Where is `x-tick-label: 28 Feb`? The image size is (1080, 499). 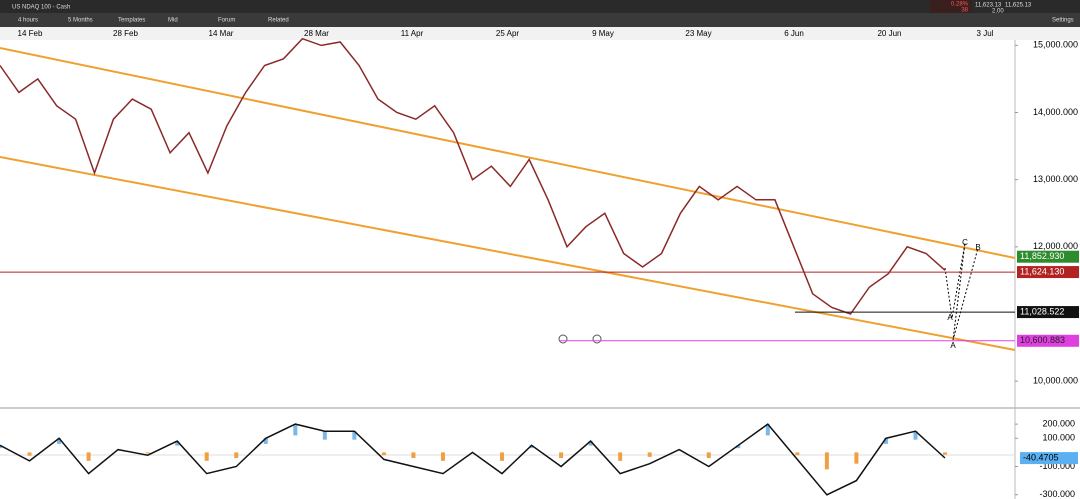
x-tick-label: 28 Feb is located at coordinates (125, 33).